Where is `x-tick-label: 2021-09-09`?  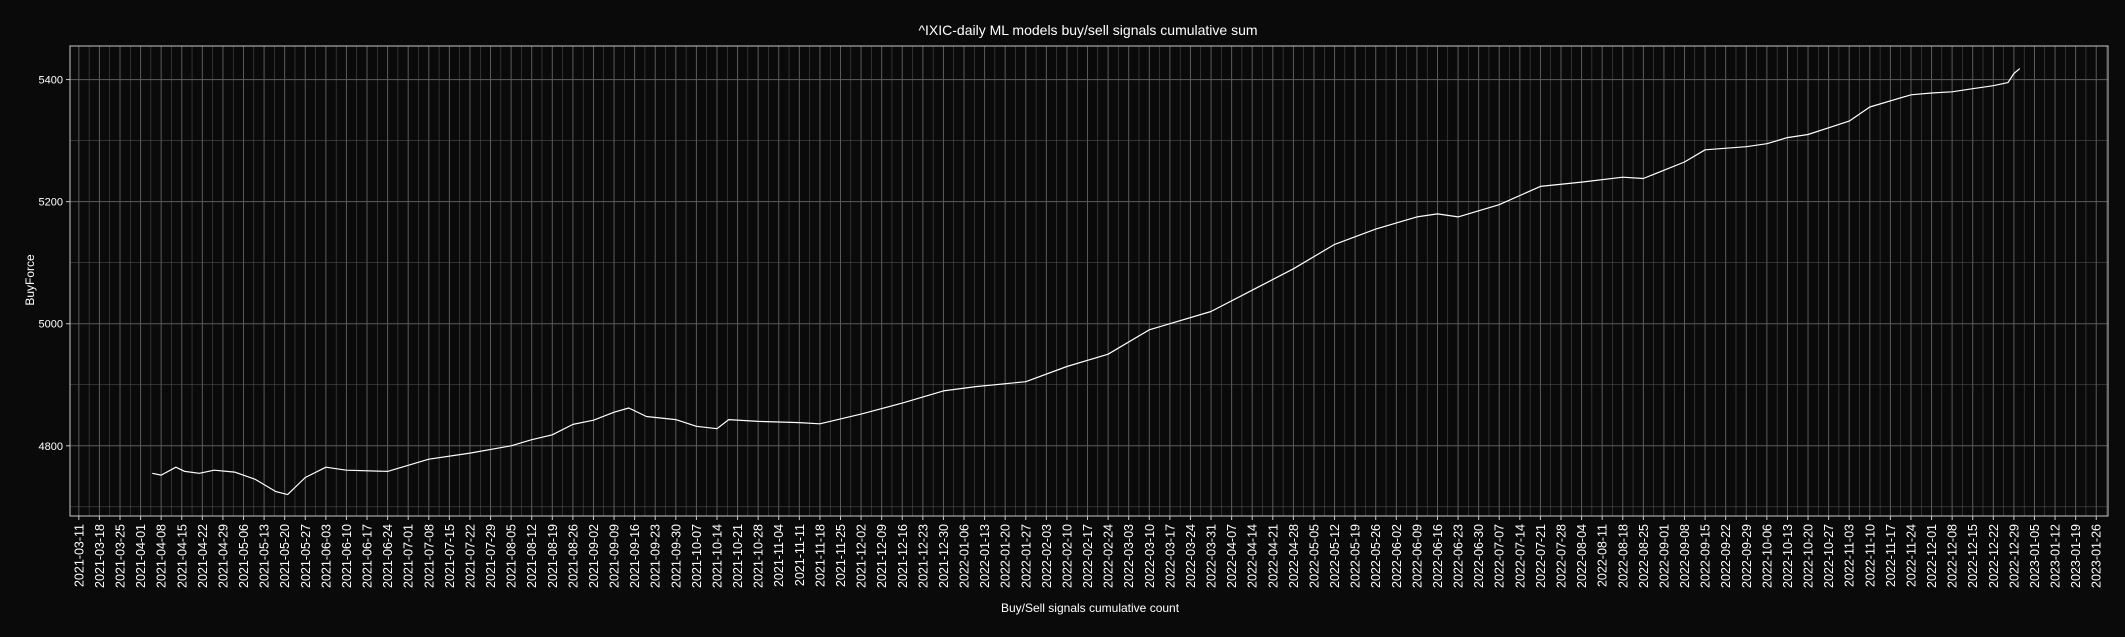
x-tick-label: 2021-09-09 is located at coordinates (615, 556).